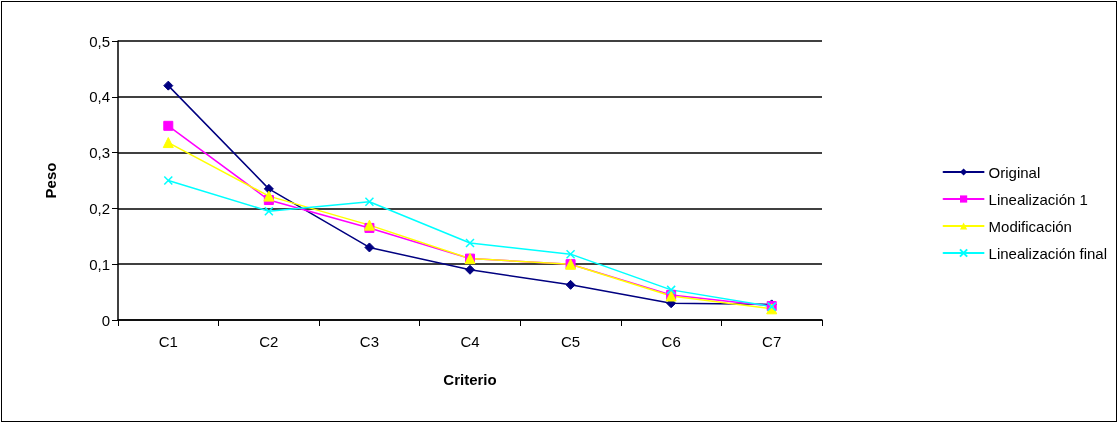 This screenshot has height=425, width=1120. What do you see at coordinates (1014, 172) in the screenshot?
I see `legend-label: Original` at bounding box center [1014, 172].